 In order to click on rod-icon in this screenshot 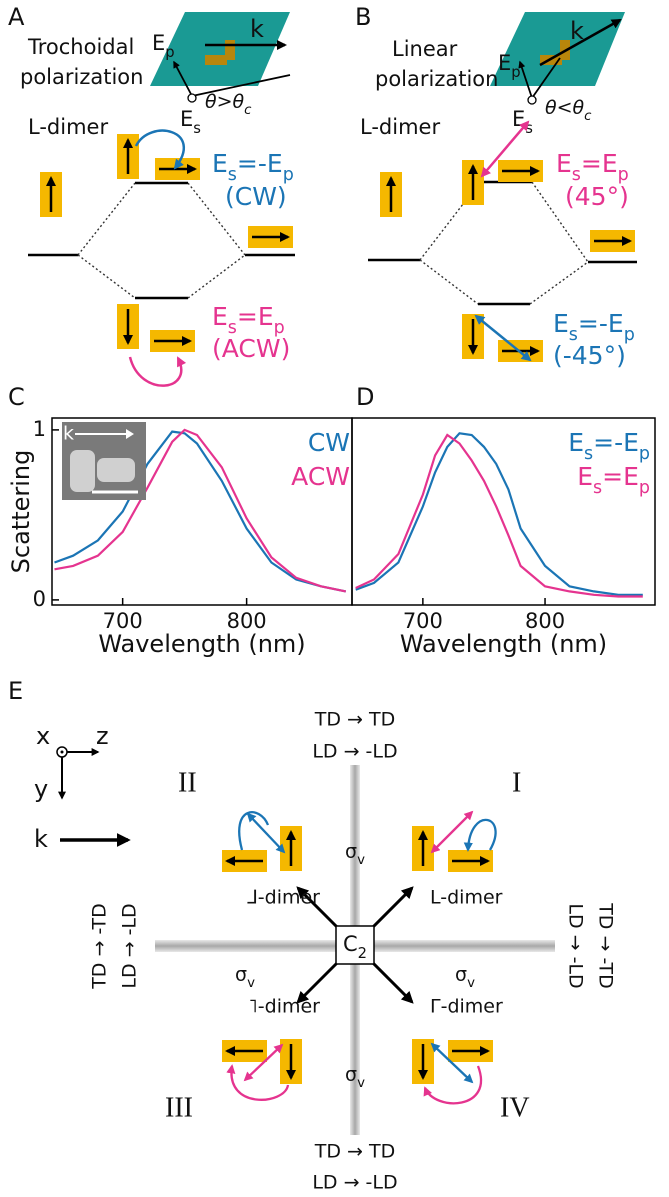, I will do `click(216, 60)`.